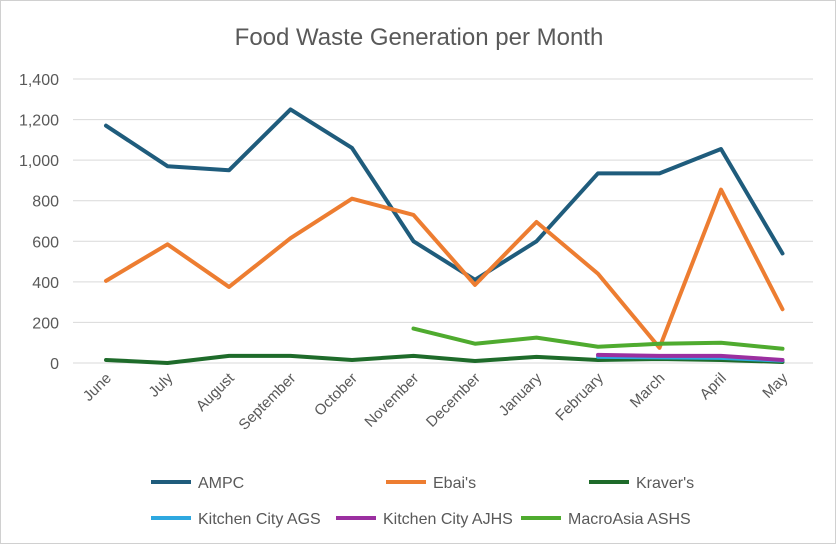  I want to click on y-tick-label: 0, so click(54, 364).